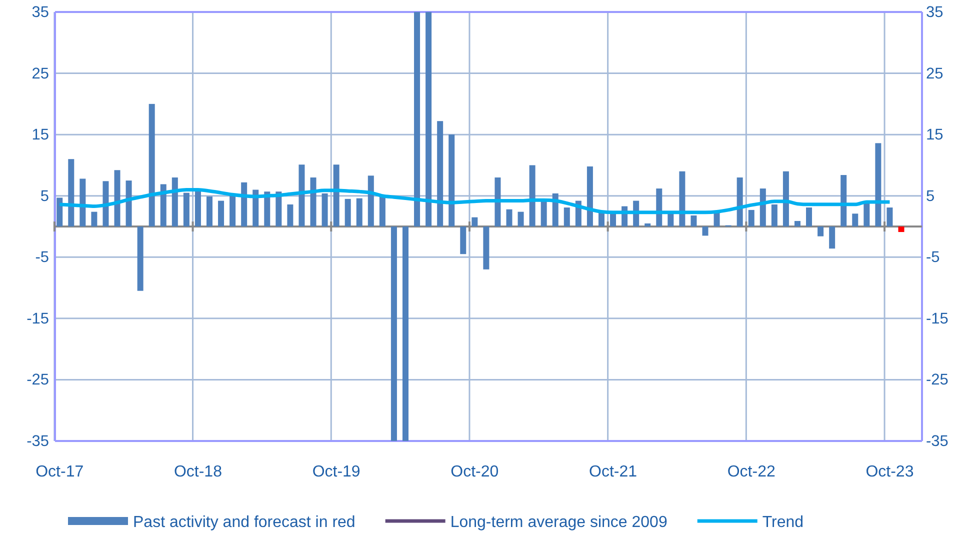 The image size is (955, 535). Describe the element at coordinates (937, 441) in the screenshot. I see `y2-tick-label: -35` at that location.